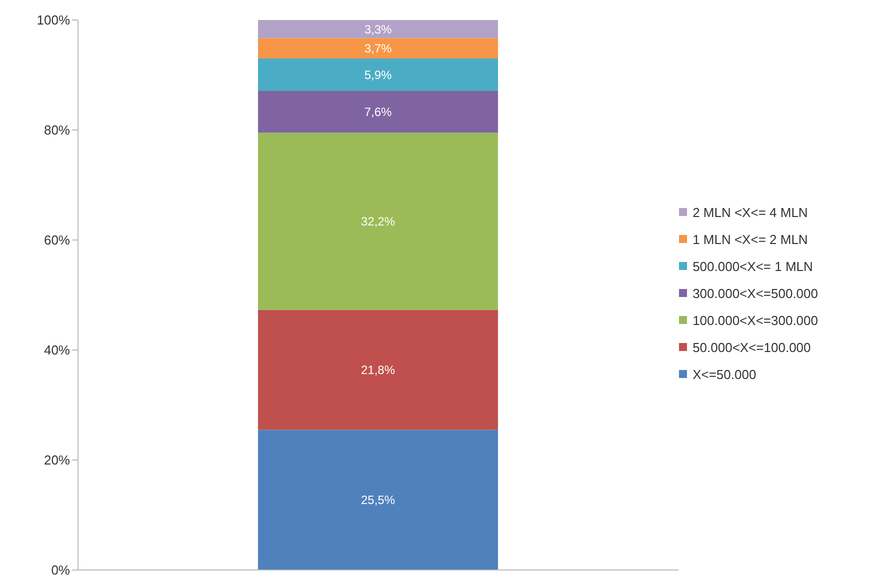 The image size is (883, 584). What do you see at coordinates (57, 240) in the screenshot?
I see `y-tick-label: 60%` at bounding box center [57, 240].